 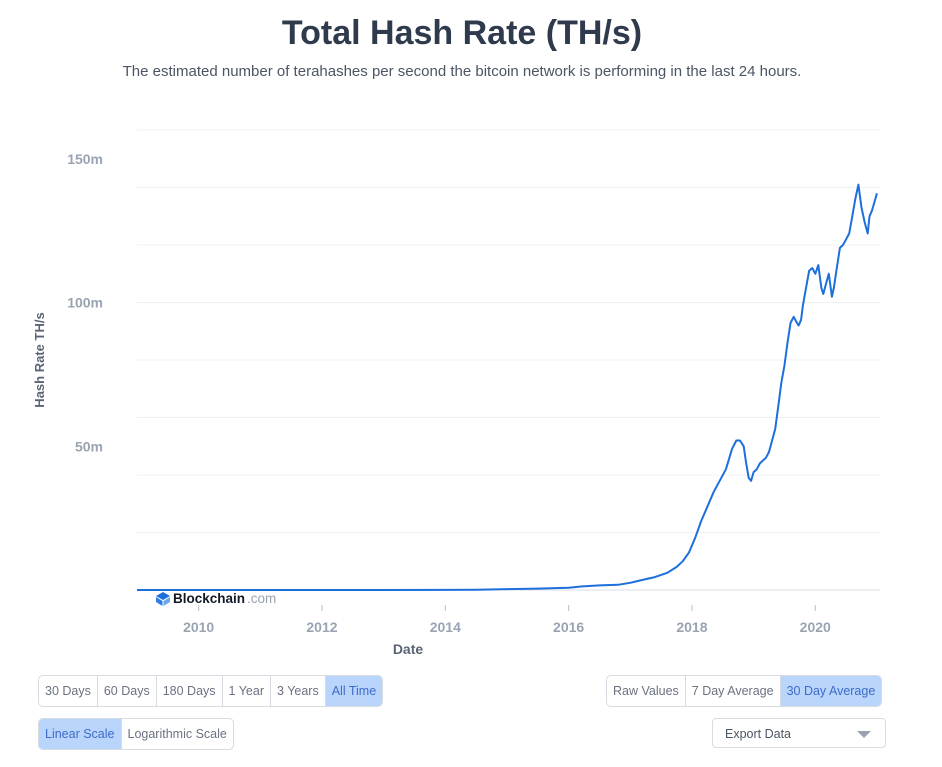 I want to click on y-tick-label: 100m, so click(x=85, y=303).